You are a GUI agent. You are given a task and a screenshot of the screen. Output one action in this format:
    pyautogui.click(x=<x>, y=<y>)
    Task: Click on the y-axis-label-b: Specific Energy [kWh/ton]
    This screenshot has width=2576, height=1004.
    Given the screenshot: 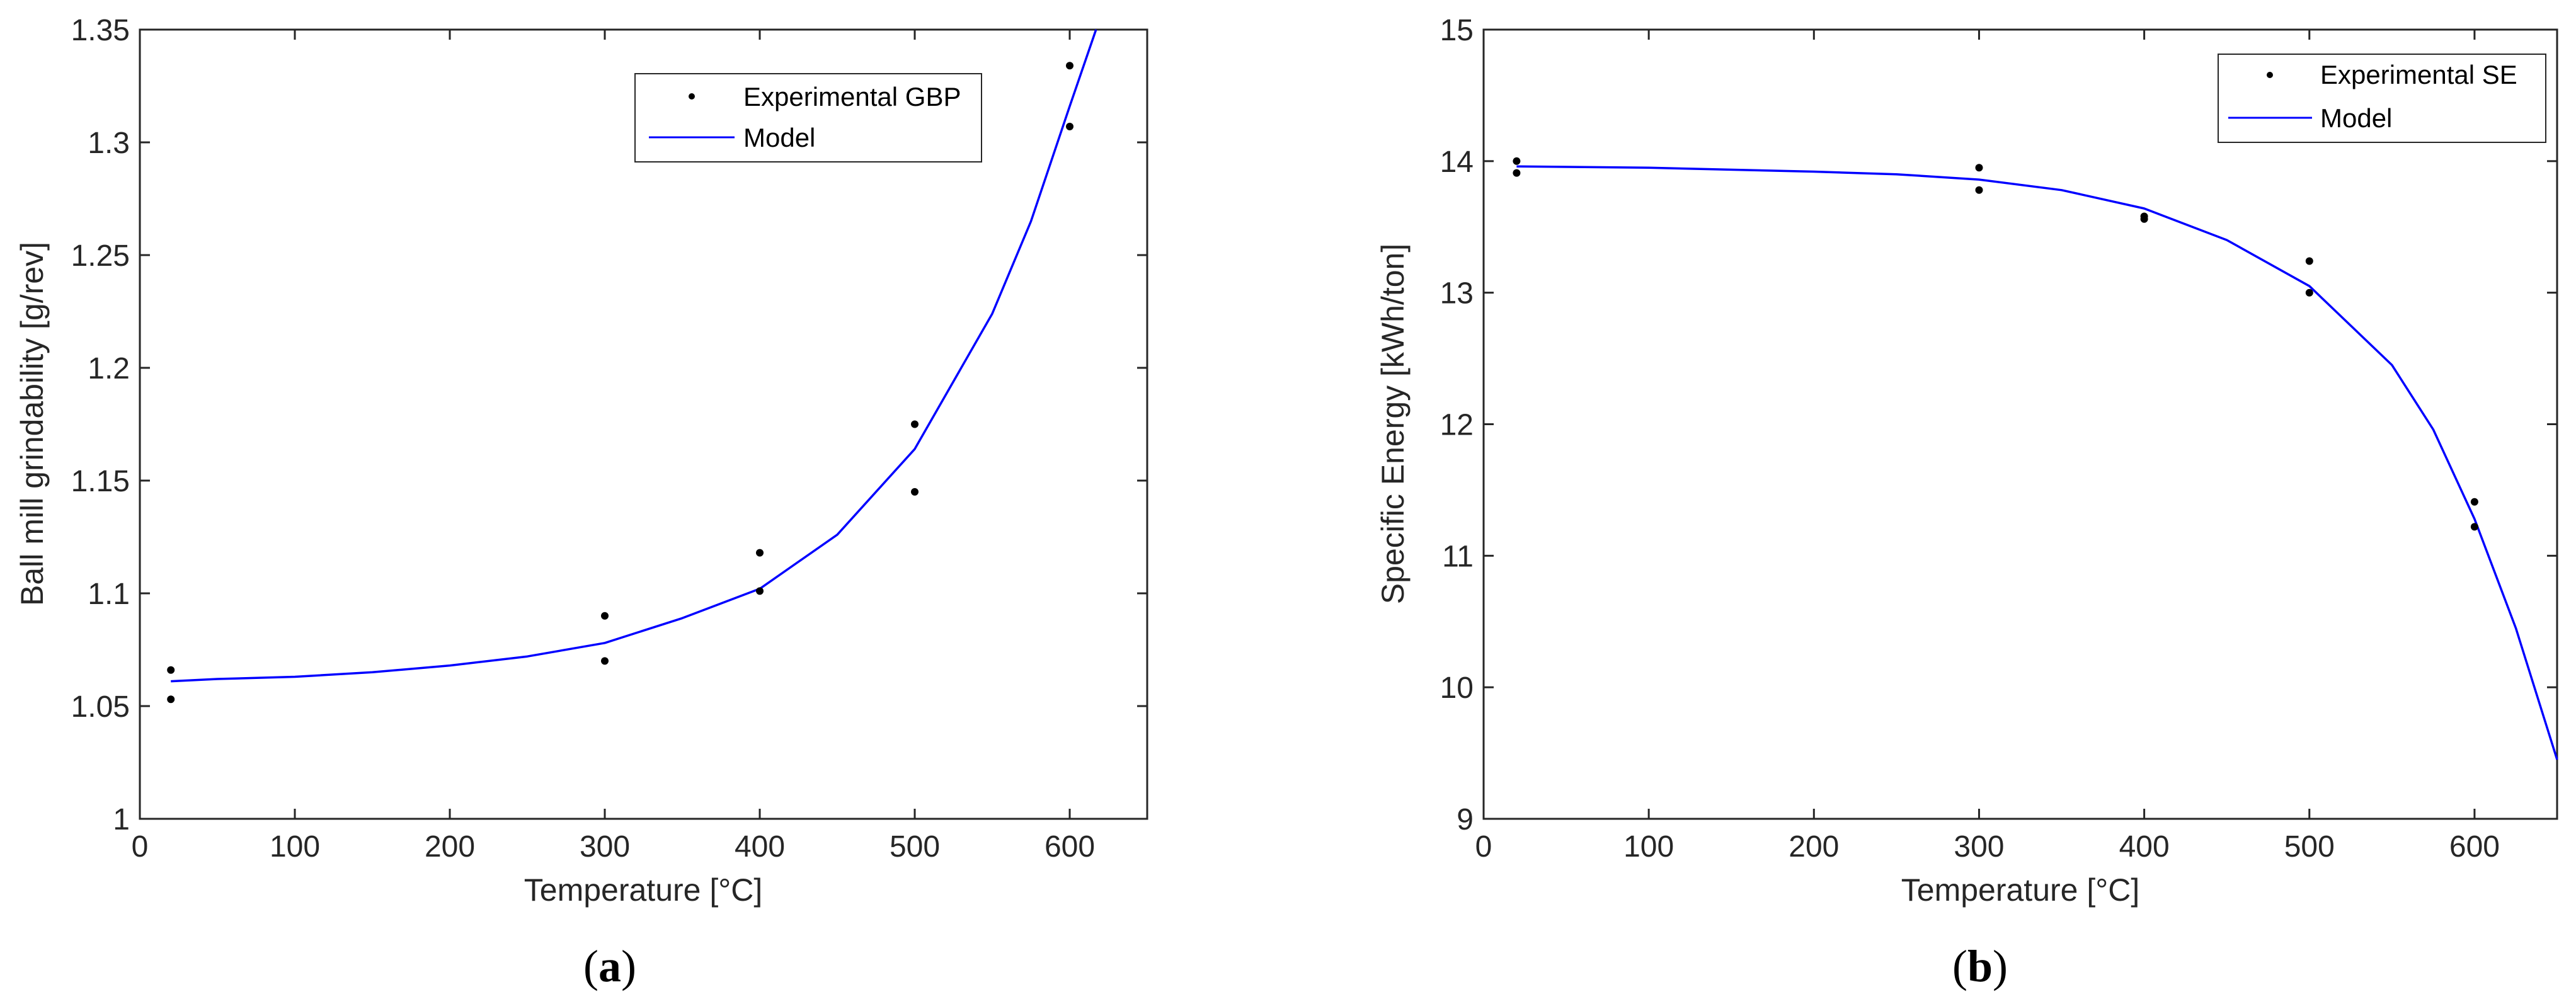 What is the action you would take?
    pyautogui.click(x=1393, y=424)
    